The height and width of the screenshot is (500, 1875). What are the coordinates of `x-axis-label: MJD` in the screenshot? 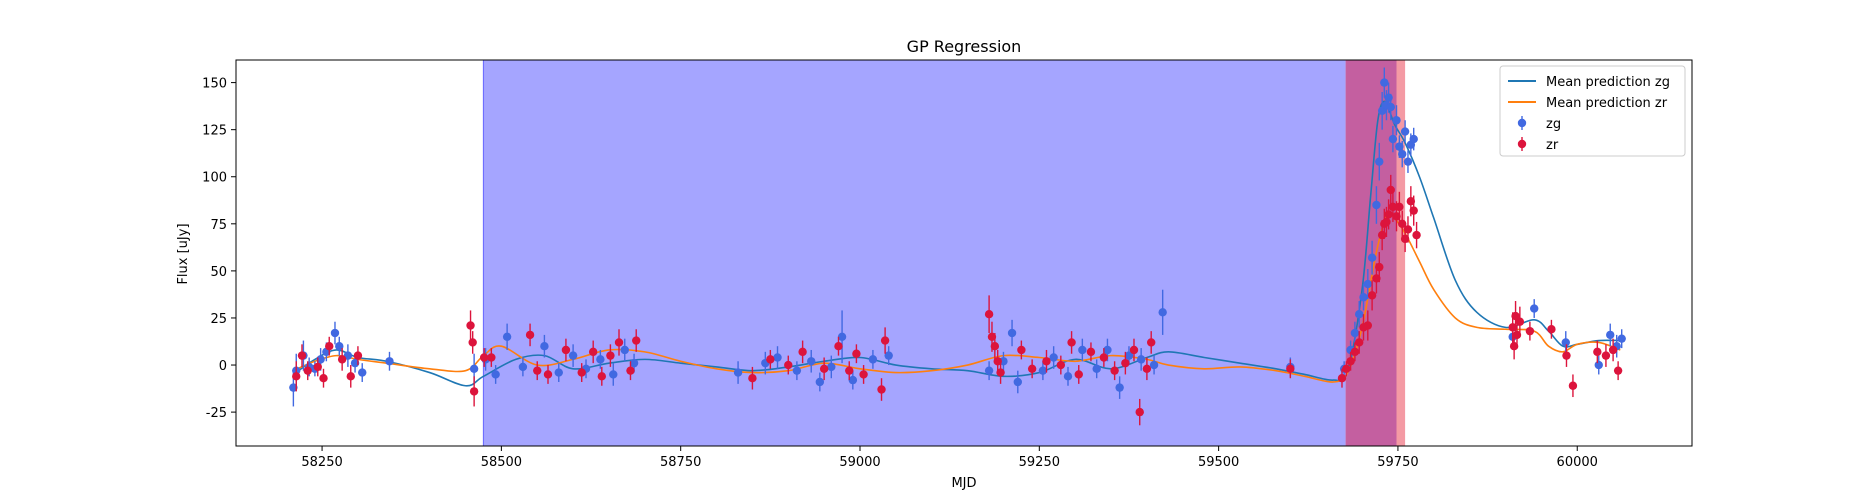 It's located at (963, 483).